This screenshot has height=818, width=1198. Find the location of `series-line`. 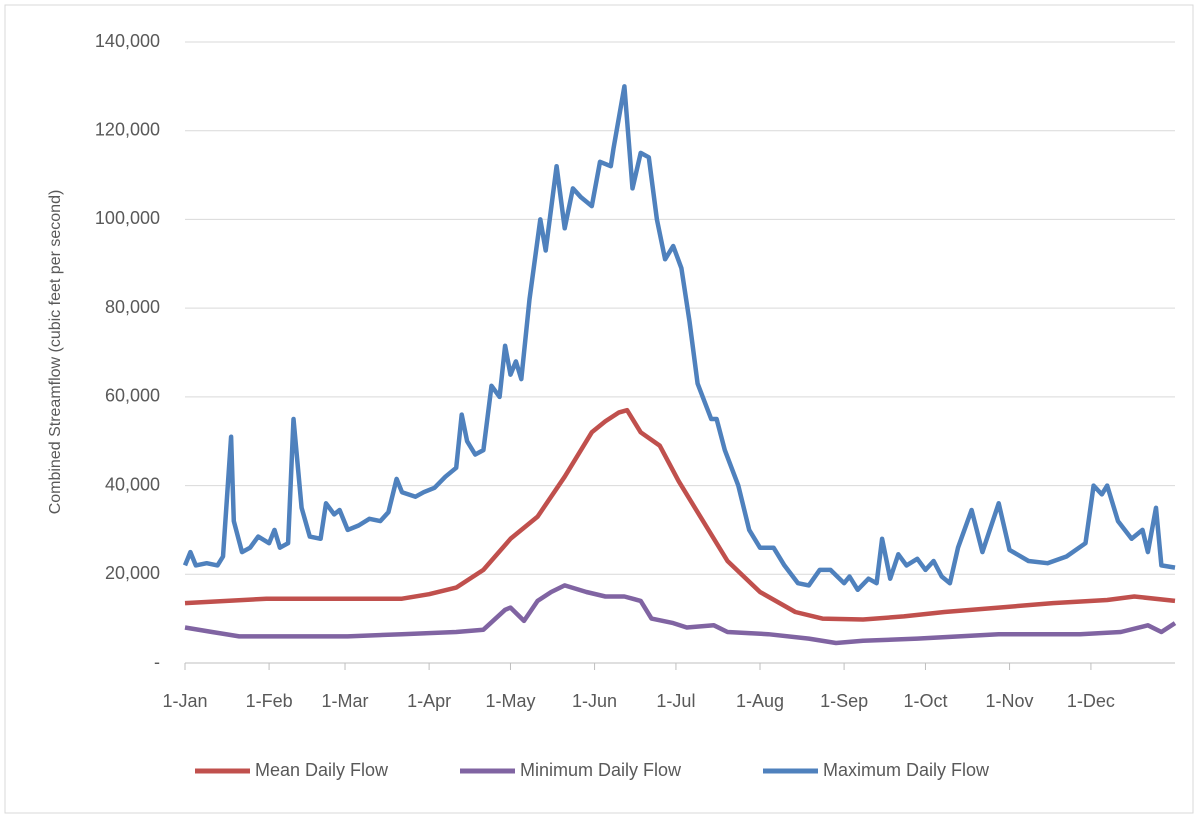

series-line is located at coordinates (680, 614).